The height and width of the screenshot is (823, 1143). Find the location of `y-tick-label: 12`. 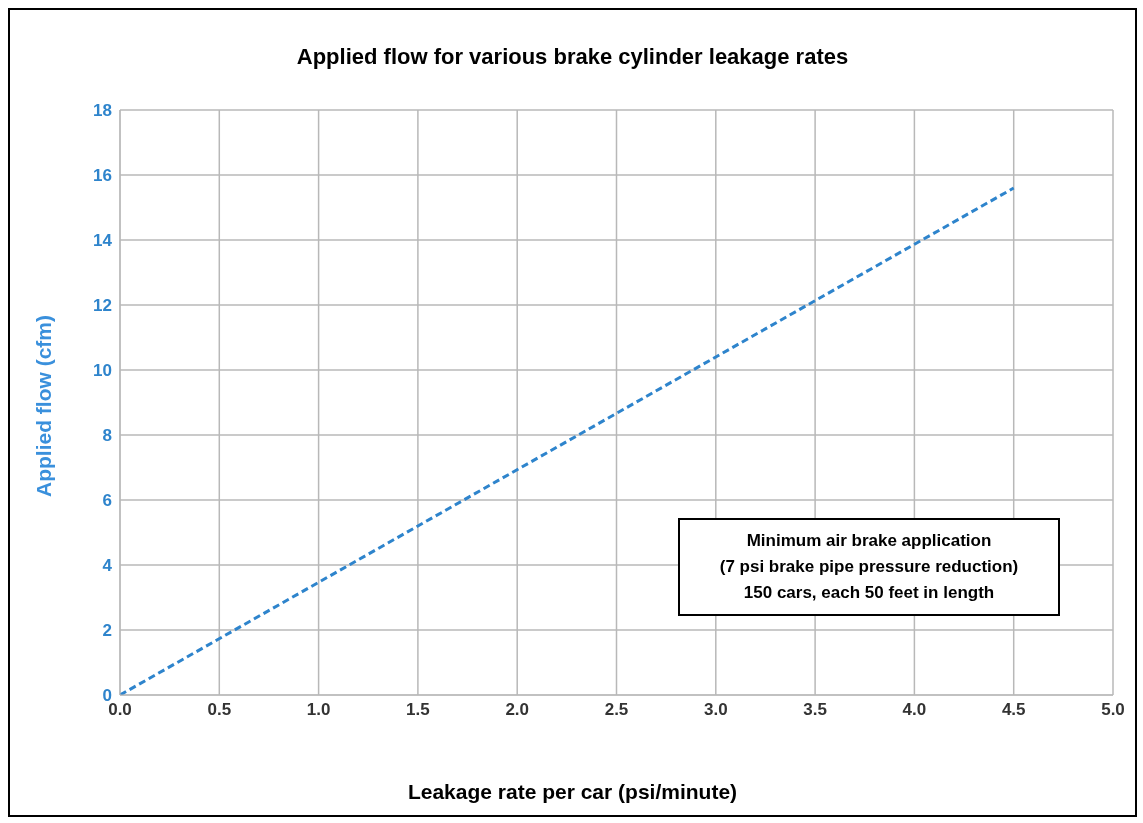

y-tick-label: 12 is located at coordinates (102, 306).